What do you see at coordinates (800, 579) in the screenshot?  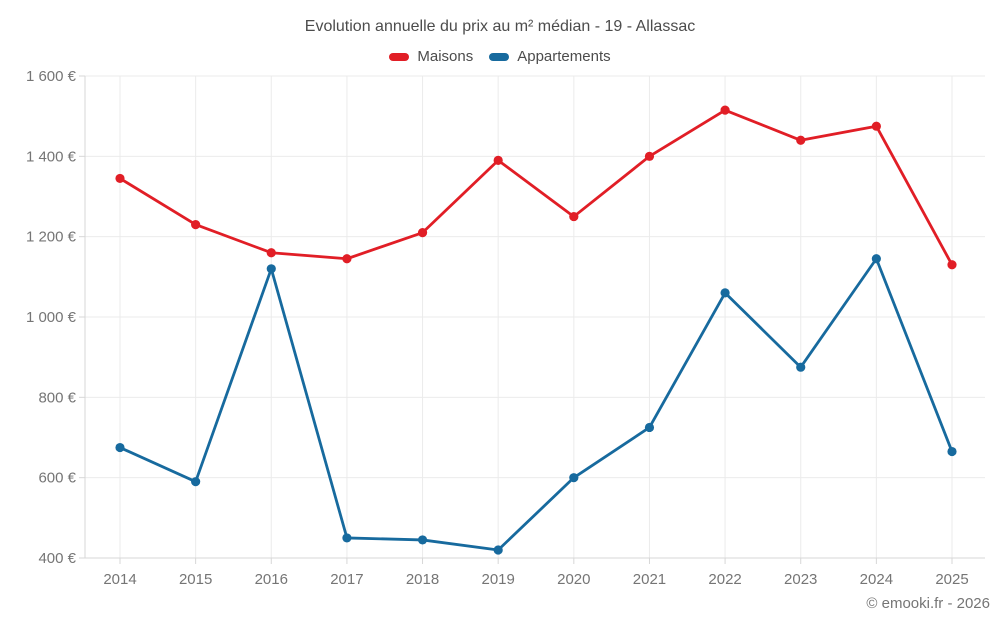 I see `x-axis-label: 2023` at bounding box center [800, 579].